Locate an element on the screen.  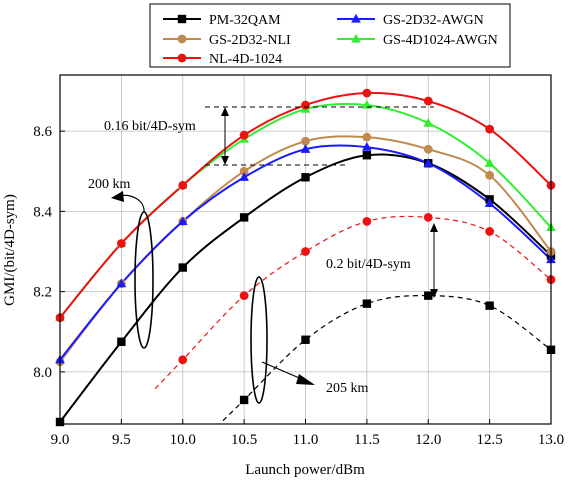
x-tick-label: 11.0 is located at coordinates (306, 440).